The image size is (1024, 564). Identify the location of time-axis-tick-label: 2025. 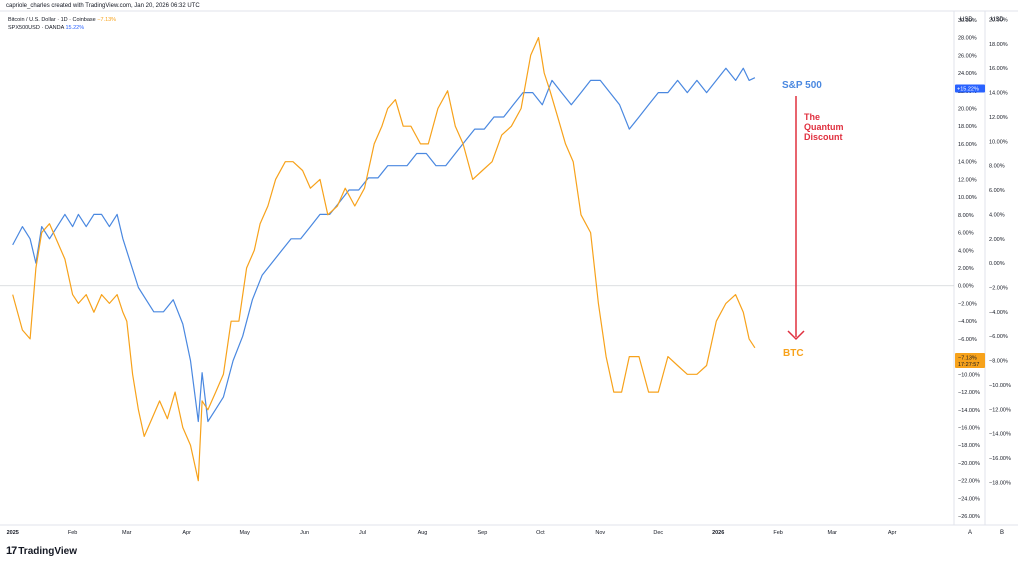
(13, 533).